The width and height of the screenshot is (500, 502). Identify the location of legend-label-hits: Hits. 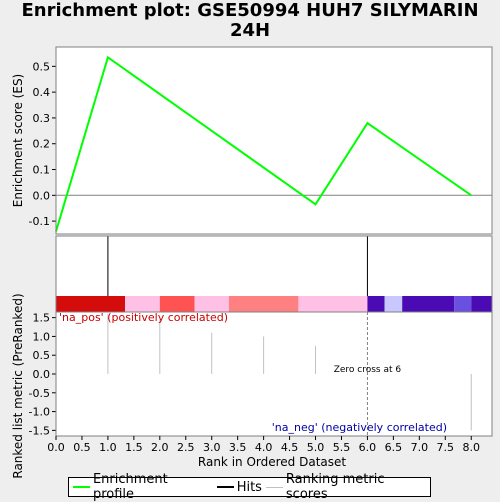
(249, 487).